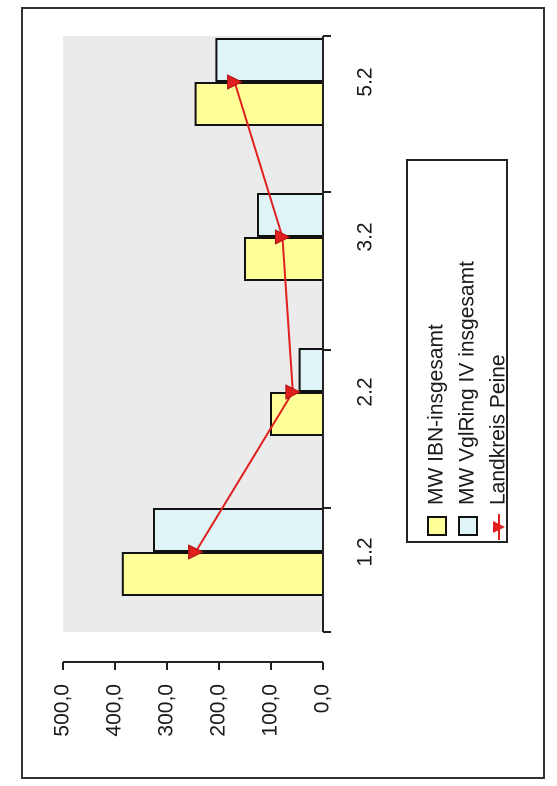 The height and width of the screenshot is (786, 557). Describe the element at coordinates (365, 391) in the screenshot. I see `category-label: 2.2` at that location.